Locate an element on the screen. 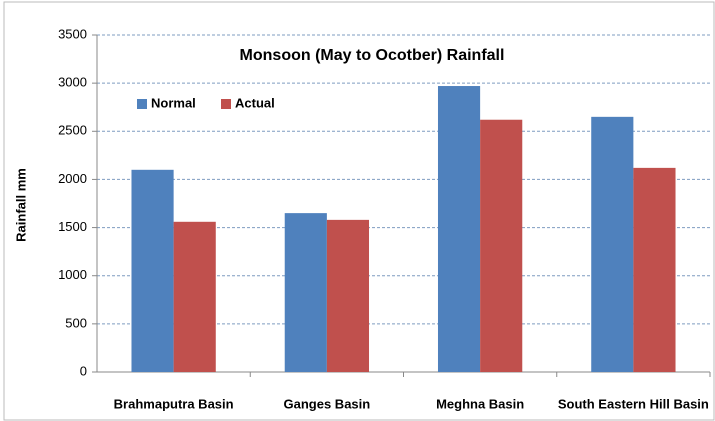  y-tick-label: 1500 is located at coordinates (72, 226).